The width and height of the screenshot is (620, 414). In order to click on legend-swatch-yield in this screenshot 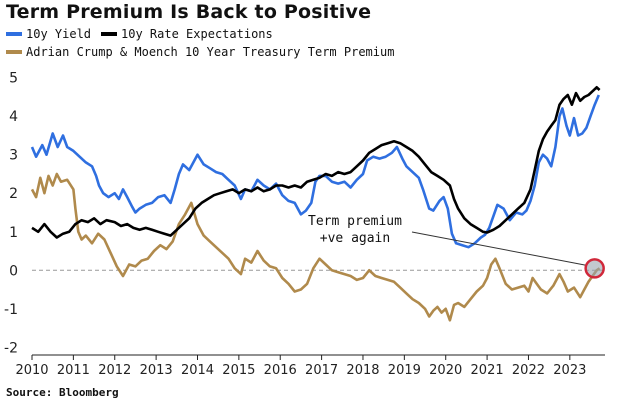, I will do `click(14, 34)`.